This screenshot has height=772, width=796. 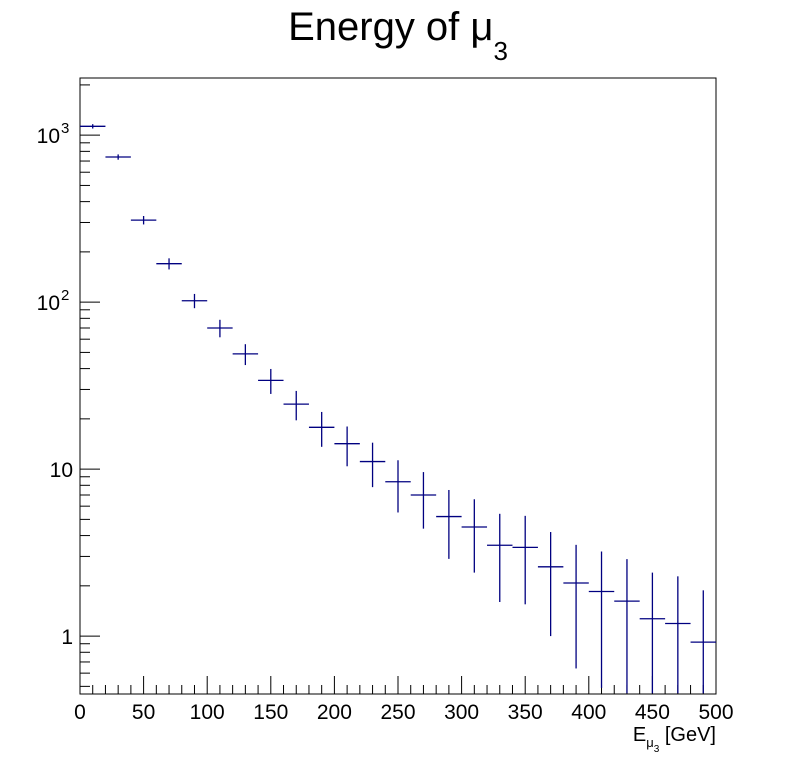 What do you see at coordinates (657, 749) in the screenshot?
I see `x-axis-label-sub-index: 3` at bounding box center [657, 749].